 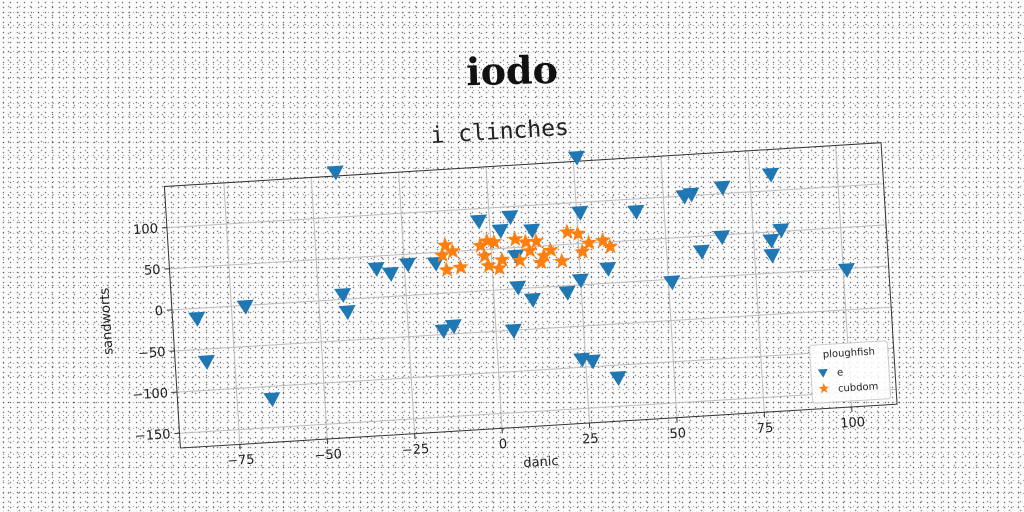 I want to click on y-tick-label: −100, so click(x=150, y=394).